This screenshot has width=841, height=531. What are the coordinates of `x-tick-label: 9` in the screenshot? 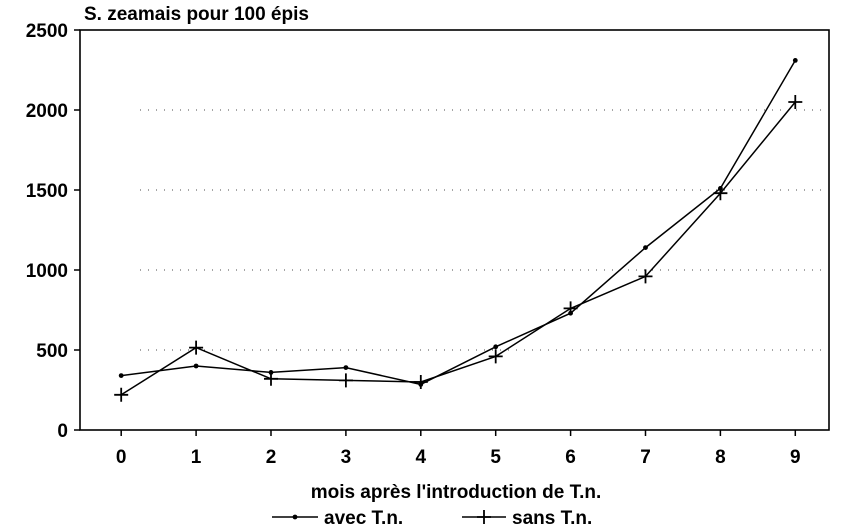 It's located at (795, 457).